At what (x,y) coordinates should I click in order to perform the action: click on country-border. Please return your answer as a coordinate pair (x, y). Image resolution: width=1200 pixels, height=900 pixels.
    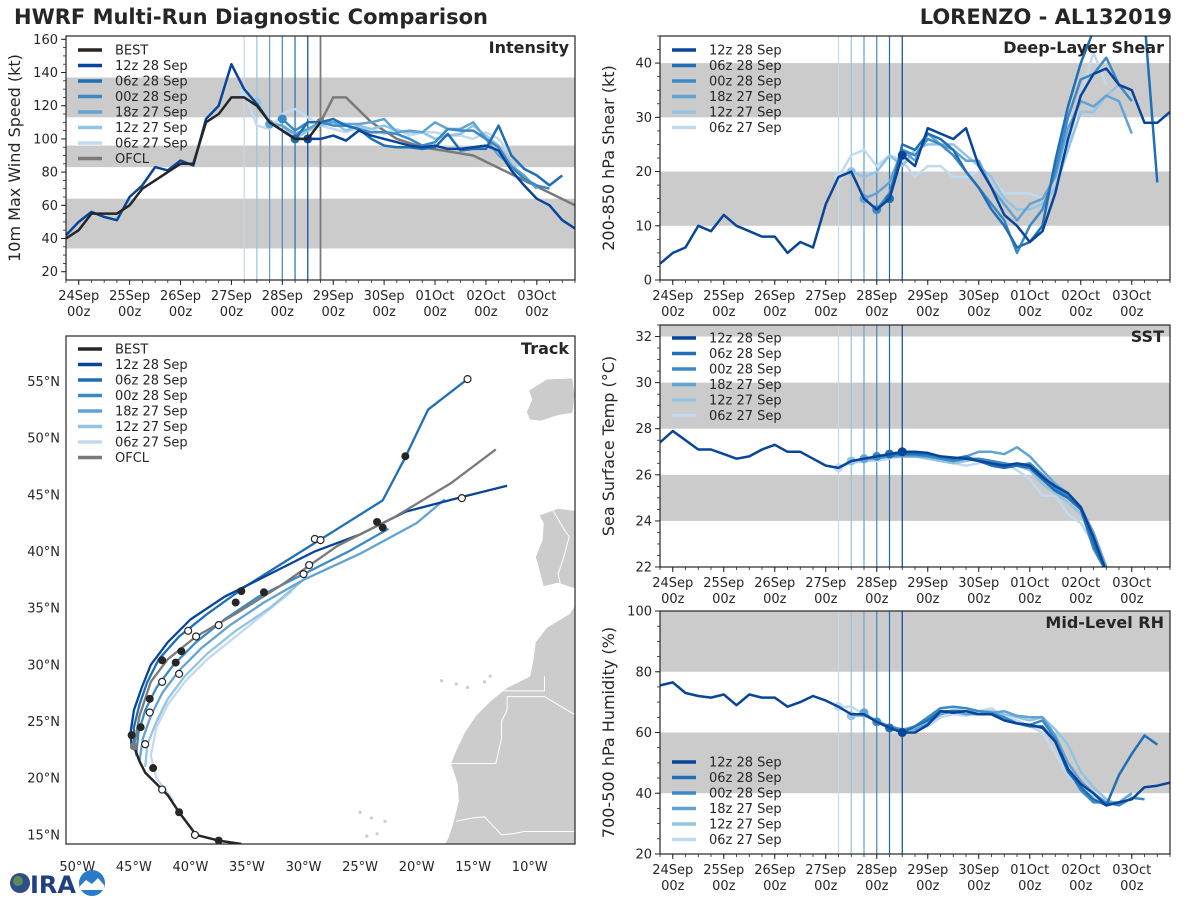
    Looking at the image, I should click on (515, 826).